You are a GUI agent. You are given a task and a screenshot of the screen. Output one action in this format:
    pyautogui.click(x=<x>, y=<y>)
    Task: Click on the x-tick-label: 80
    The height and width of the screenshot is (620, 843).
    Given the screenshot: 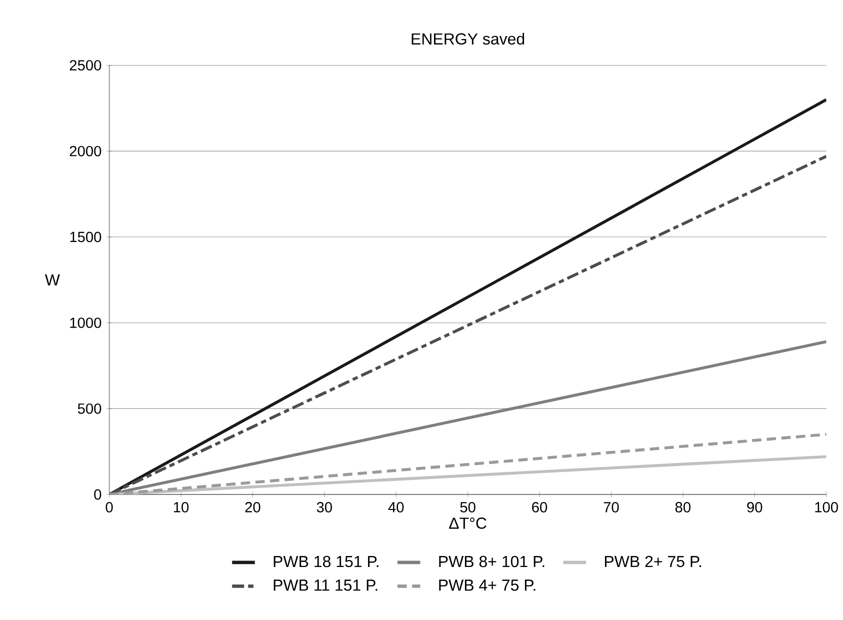 What is the action you would take?
    pyautogui.click(x=682, y=507)
    